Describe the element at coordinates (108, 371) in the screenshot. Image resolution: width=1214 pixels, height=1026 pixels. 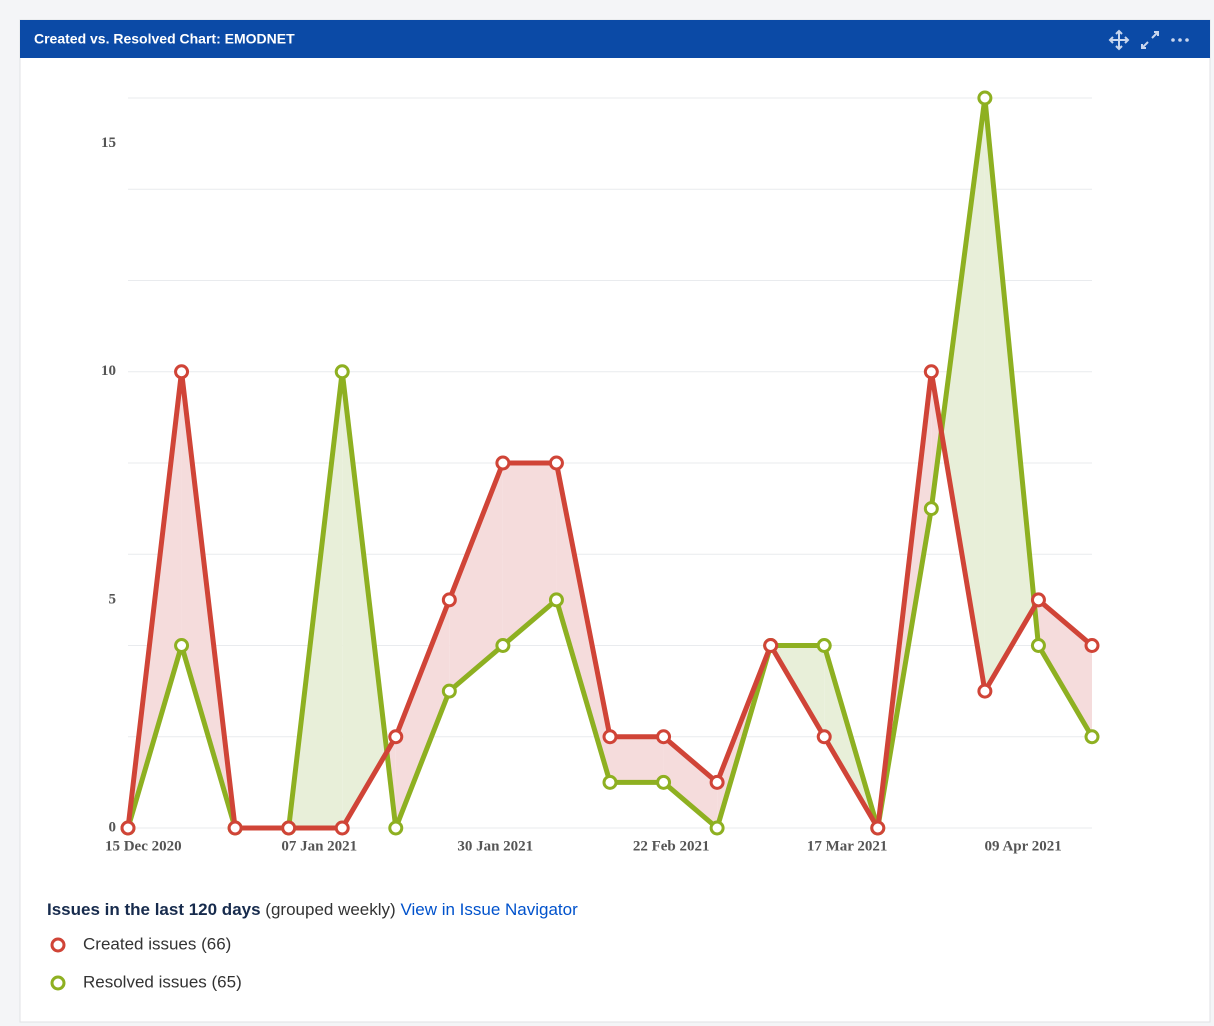
I see `y-tick-label: 10` at that location.